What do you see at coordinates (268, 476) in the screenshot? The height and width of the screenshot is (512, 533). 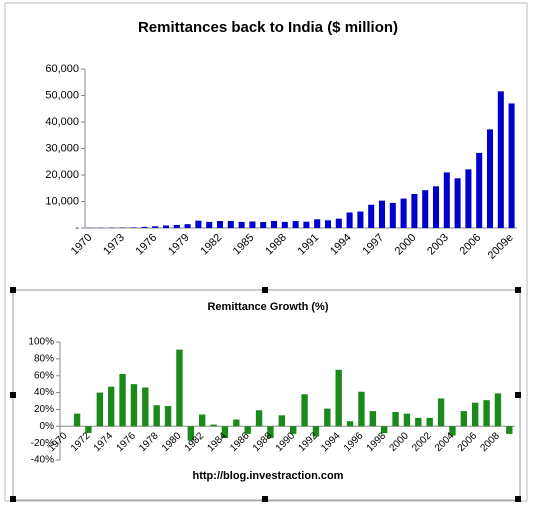 I see `annotation: http://blog.investraction.com` at bounding box center [268, 476].